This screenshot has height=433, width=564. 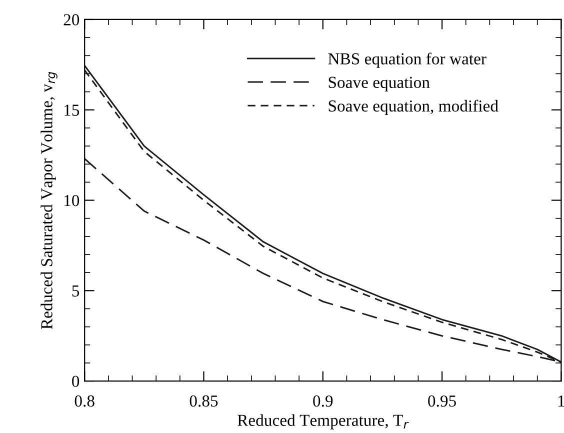 What do you see at coordinates (323, 422) in the screenshot?
I see `x-axis-title: Reduced Temperature, T$_{r}$` at bounding box center [323, 422].